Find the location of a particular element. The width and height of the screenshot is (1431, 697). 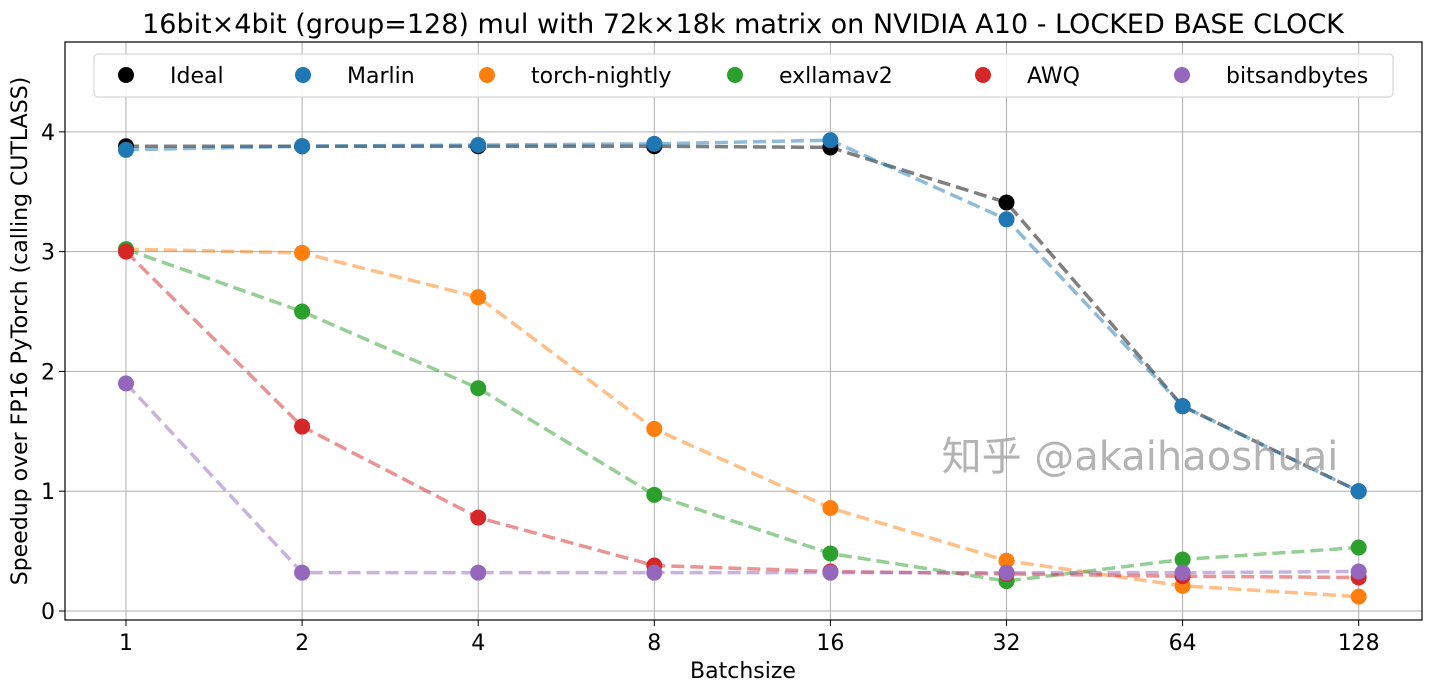

legend-marker-marlin is located at coordinates (303, 75).